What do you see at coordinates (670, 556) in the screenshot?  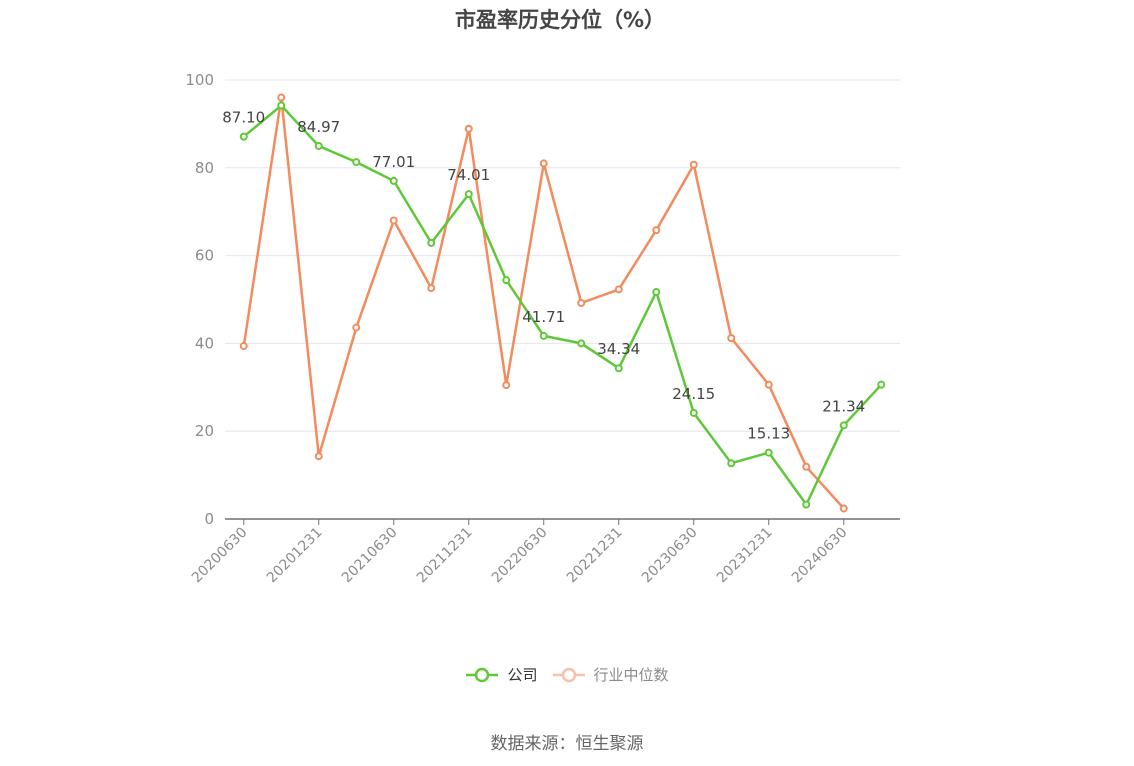 I see `x-tick-label: 20230630` at bounding box center [670, 556].